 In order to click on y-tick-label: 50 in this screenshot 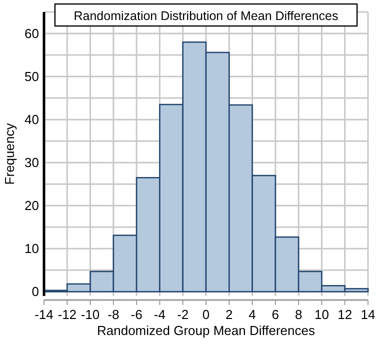, I will do `click(31, 76)`.